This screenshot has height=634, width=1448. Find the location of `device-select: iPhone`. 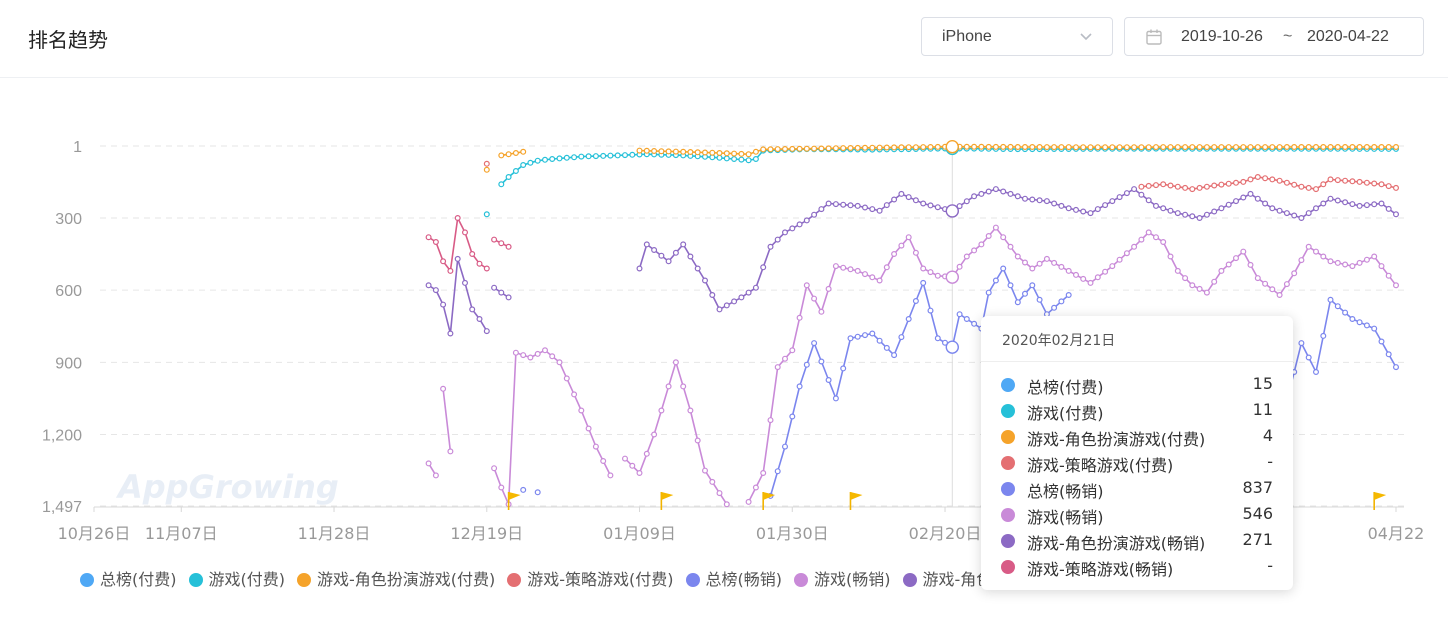

device-select: iPhone is located at coordinates (1017, 36).